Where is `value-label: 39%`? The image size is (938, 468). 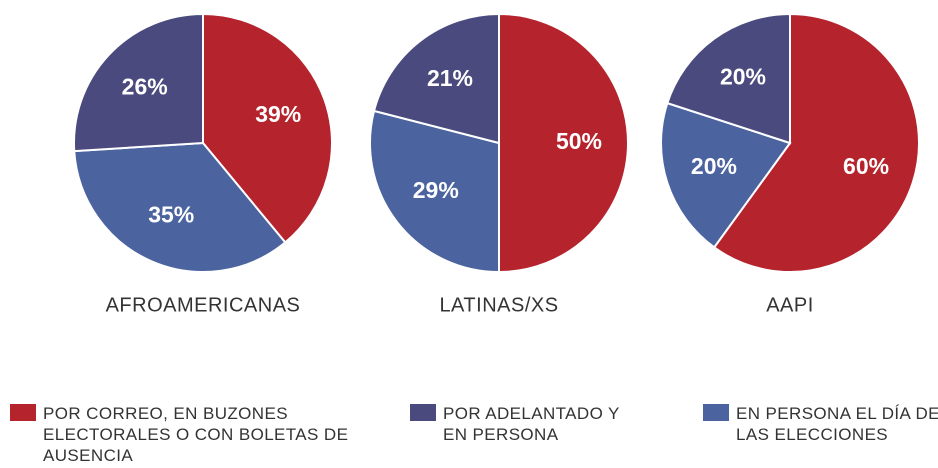 value-label: 39% is located at coordinates (278, 114).